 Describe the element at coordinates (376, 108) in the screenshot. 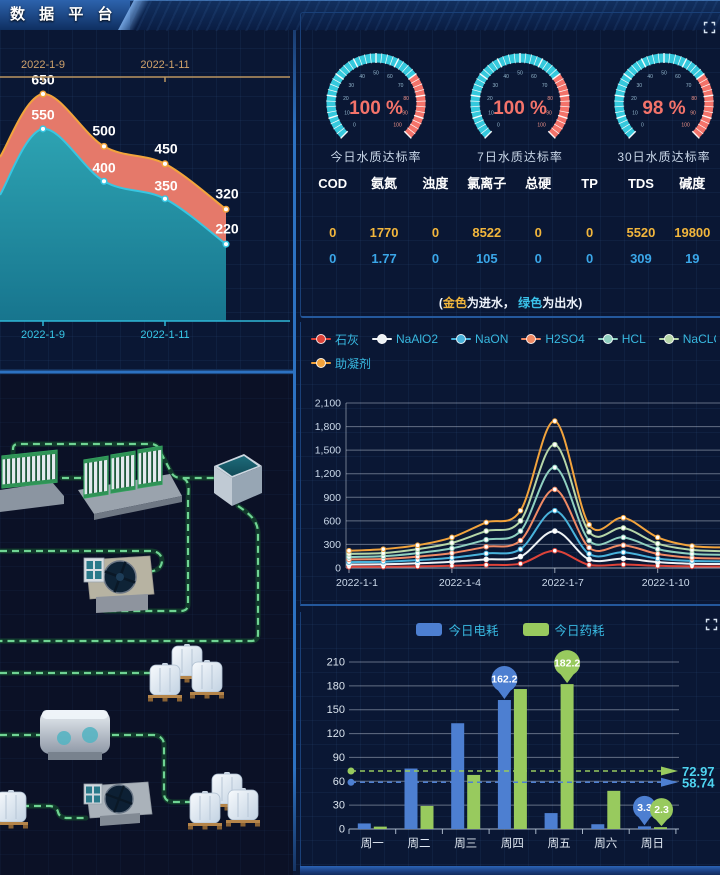

I see `svg-text: 100 %` at that location.